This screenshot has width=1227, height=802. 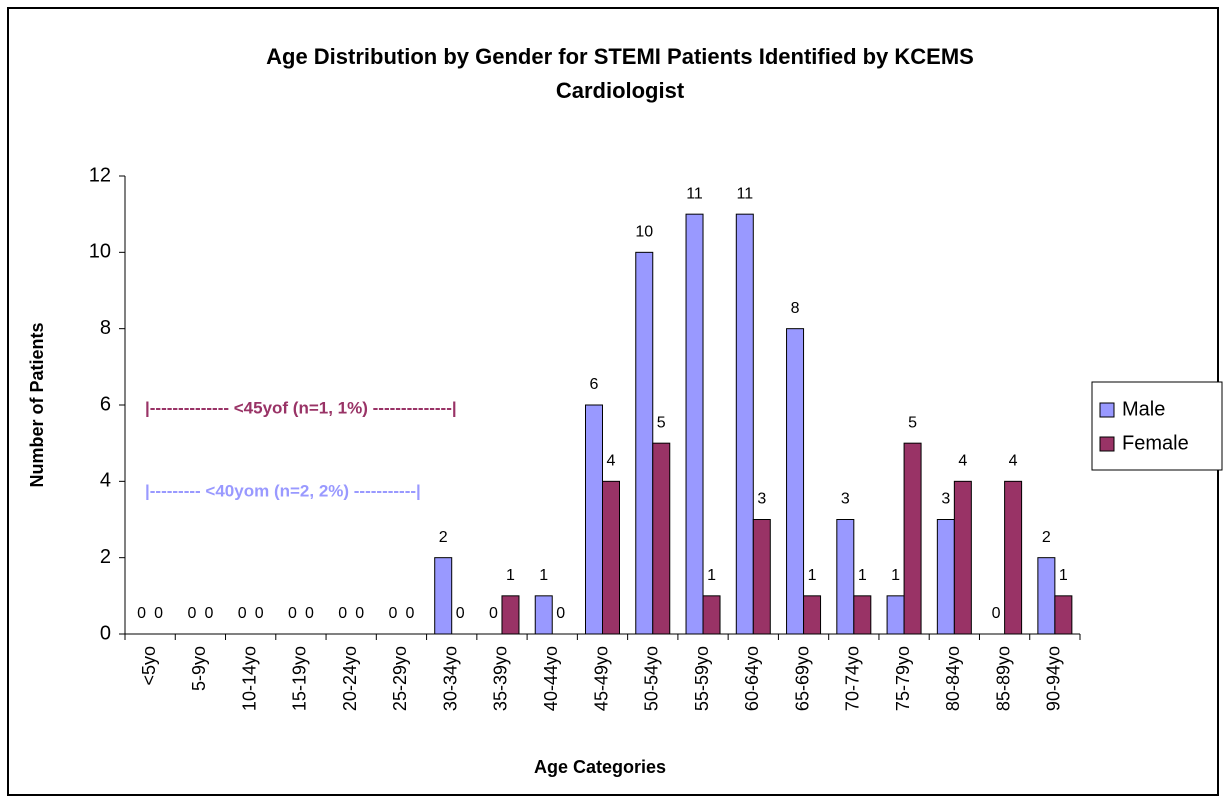 What do you see at coordinates (652, 678) in the screenshot?
I see `x-tick-label: 50-54yo` at bounding box center [652, 678].